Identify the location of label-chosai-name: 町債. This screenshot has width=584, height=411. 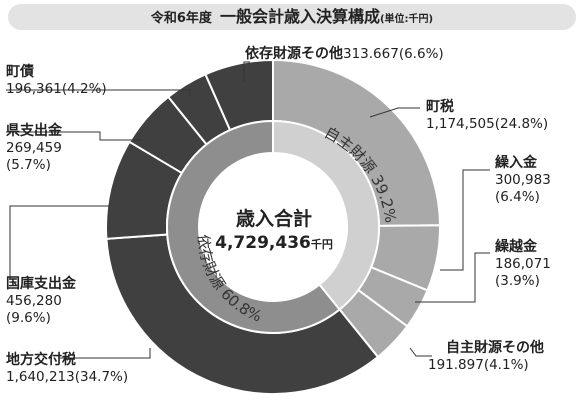
(20, 72).